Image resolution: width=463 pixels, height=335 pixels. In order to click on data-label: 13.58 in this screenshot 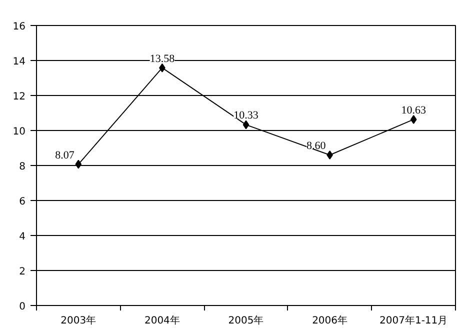, I will do `click(163, 58)`.